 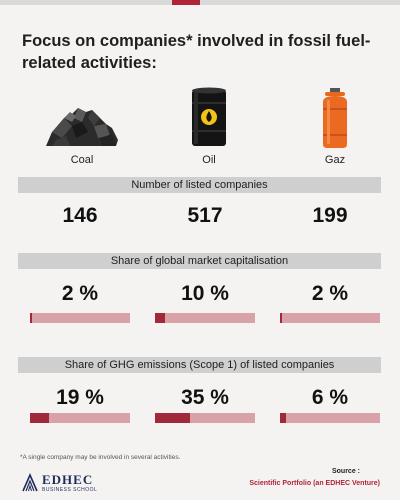 I want to click on value-gaz-ghg: 6 %, so click(x=330, y=397).